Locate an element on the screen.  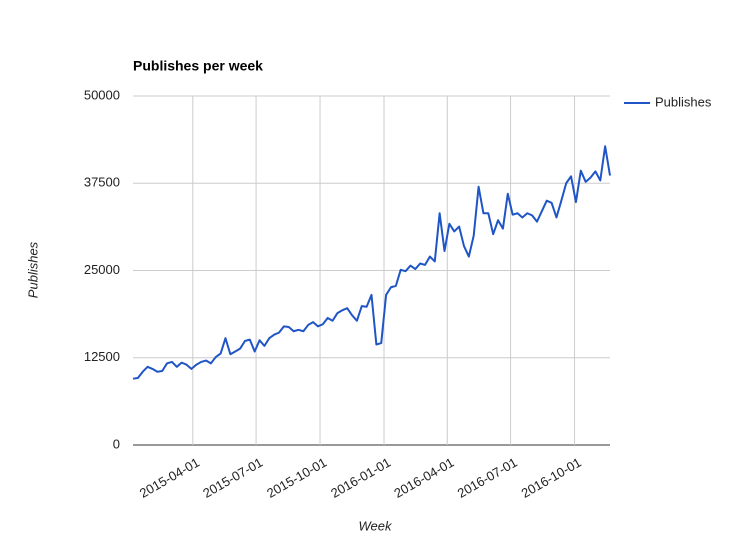
y-tick-label: 25000 is located at coordinates (102, 269).